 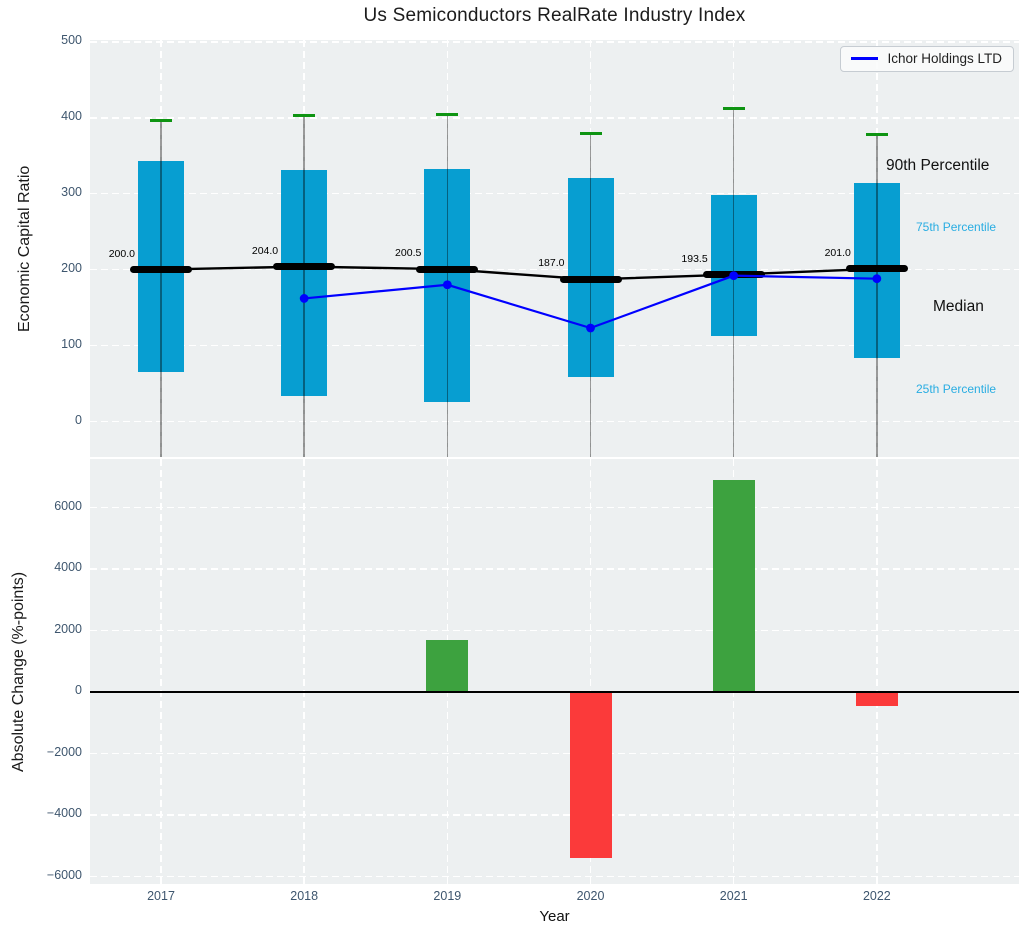 What do you see at coordinates (64, 874) in the screenshot?
I see `y-tick-label: −6000` at bounding box center [64, 874].